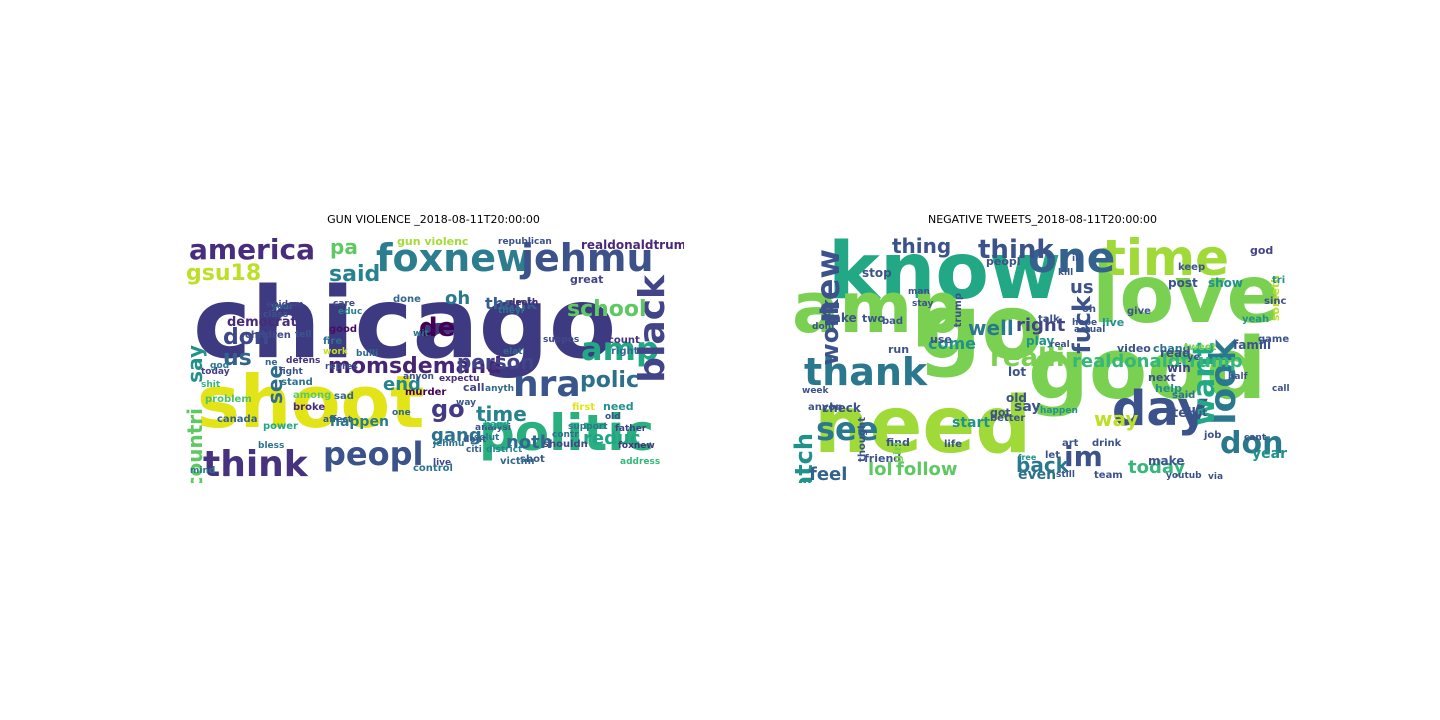  What do you see at coordinates (1147, 369) in the screenshot?
I see `cloud-word: good` at bounding box center [1147, 369].